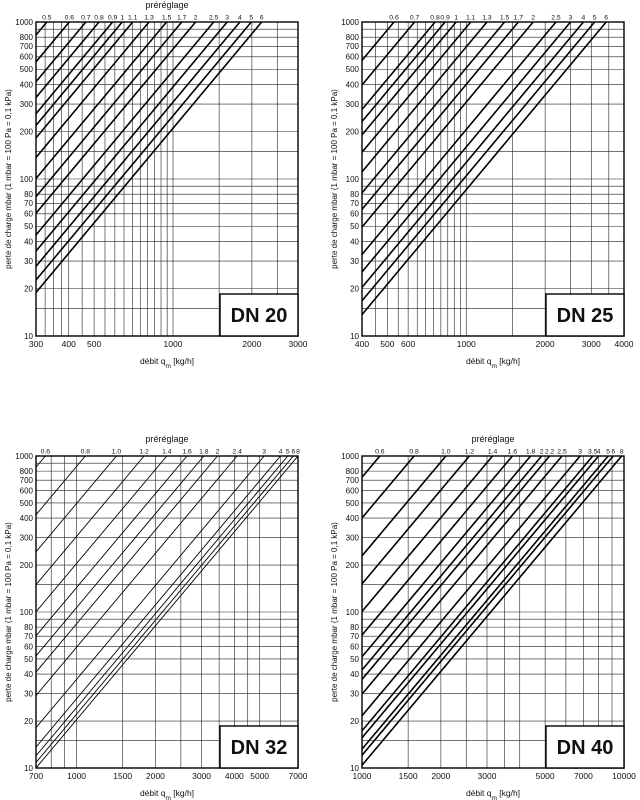 This screenshot has height=800, width=640. What do you see at coordinates (531, 452) in the screenshot?
I see `preset-label: 1.8` at bounding box center [531, 452].